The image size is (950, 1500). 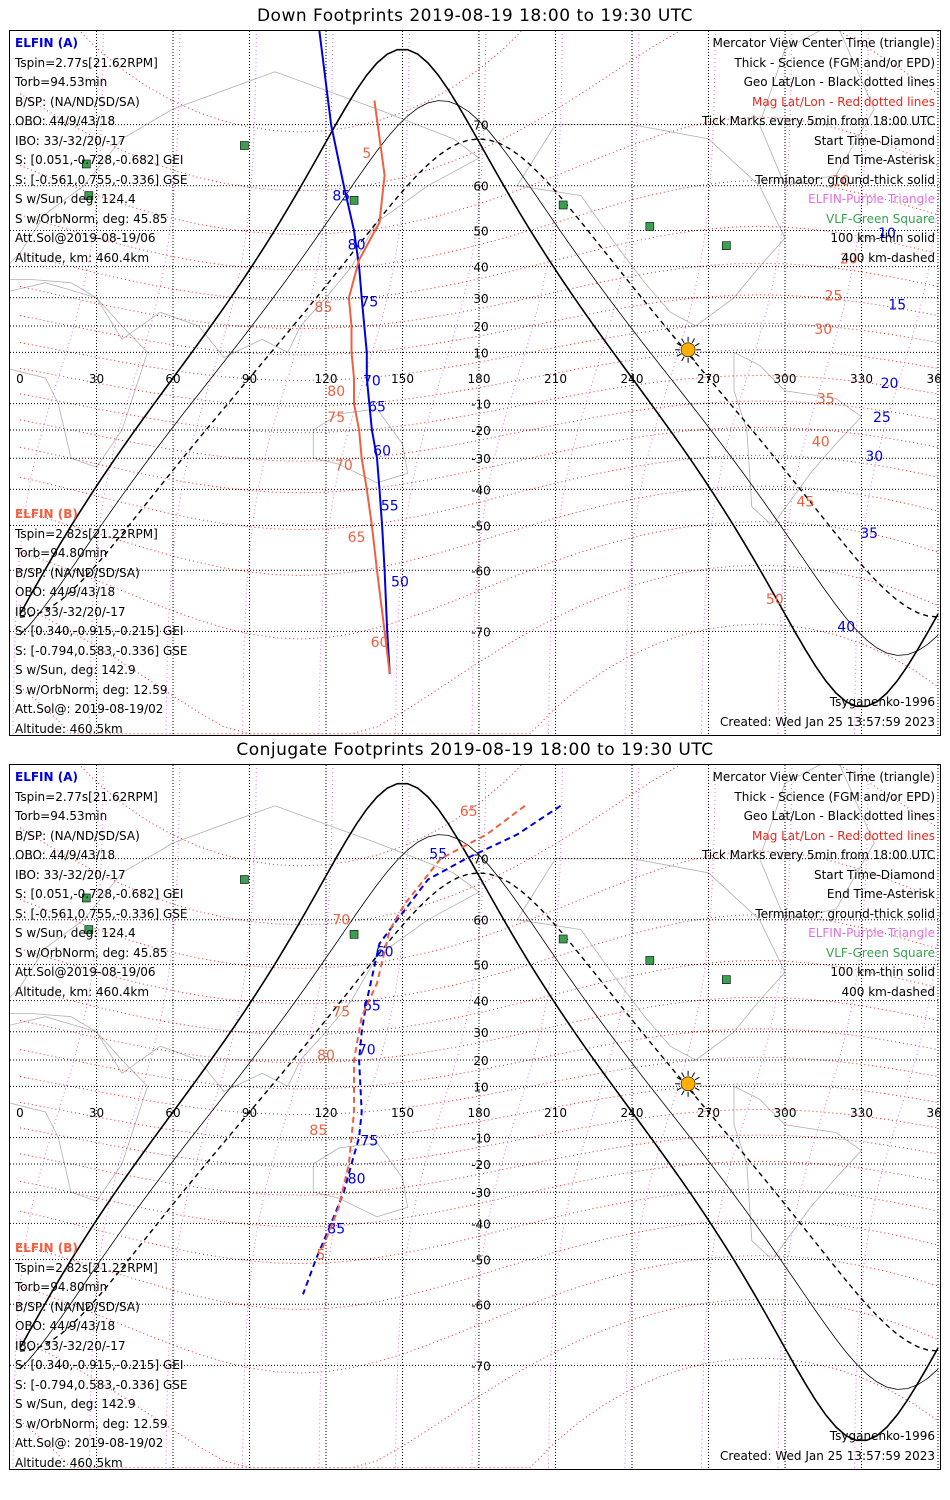 What do you see at coordinates (77, 572) in the screenshot?
I see `info-line: B/SP: (NA/ND/SD/SA)` at bounding box center [77, 572].